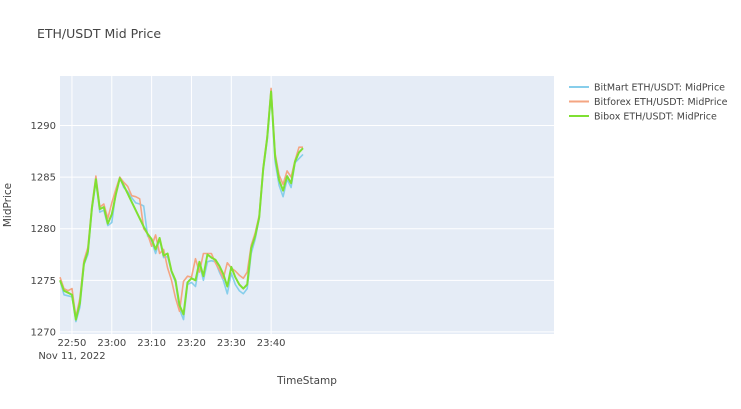  I want to click on y-axis-title: MidPrice, so click(8, 205).